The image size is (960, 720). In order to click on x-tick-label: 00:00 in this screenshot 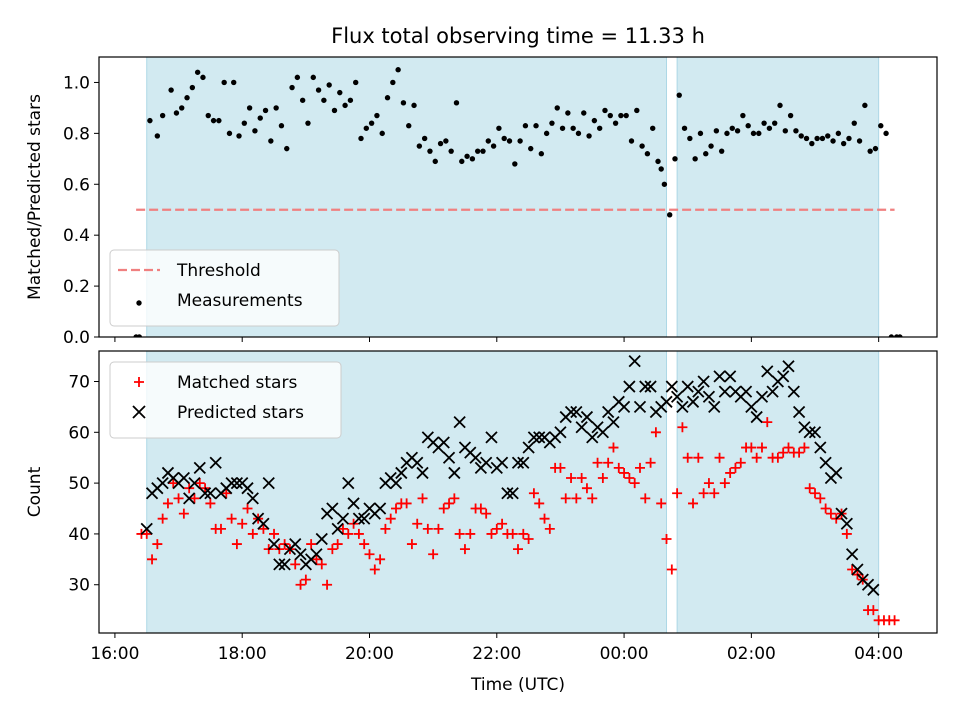, I will do `click(624, 654)`.